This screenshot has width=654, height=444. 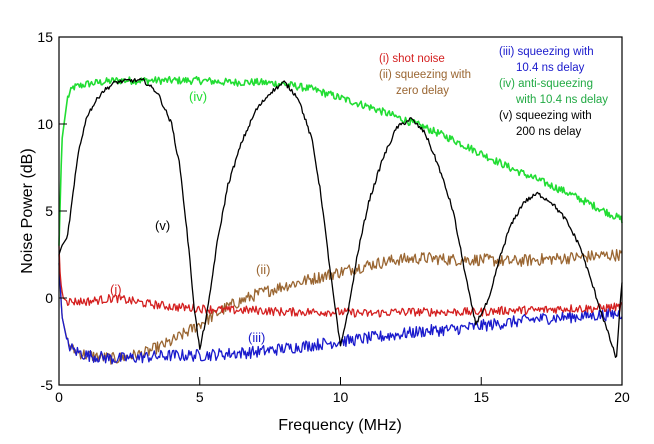 I want to click on curve-label-i: (i), so click(x=116, y=289).